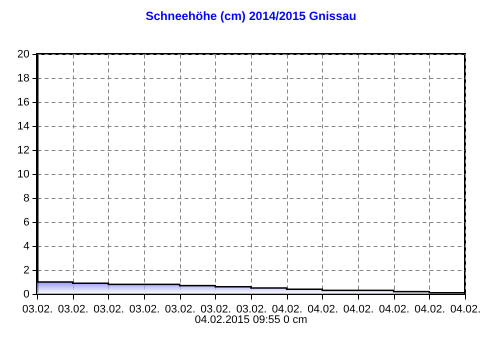 The width and height of the screenshot is (481, 361). What do you see at coordinates (26, 222) in the screenshot?
I see `y-tick-label: 6` at bounding box center [26, 222].